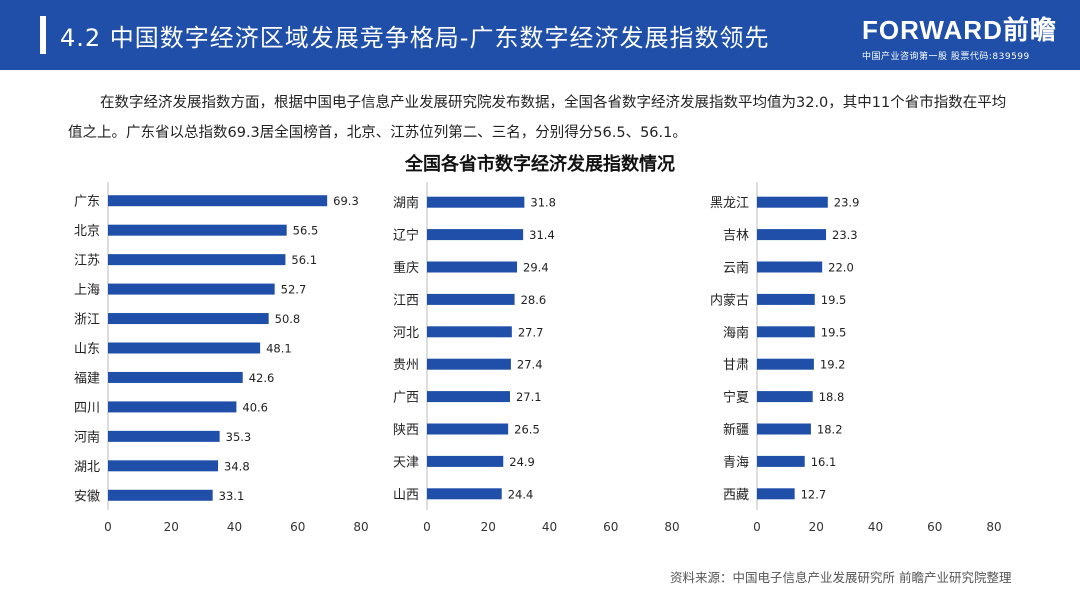 This screenshot has height=607, width=1080. What do you see at coordinates (87, 408) in the screenshot?
I see `category-label: 四川` at bounding box center [87, 408].